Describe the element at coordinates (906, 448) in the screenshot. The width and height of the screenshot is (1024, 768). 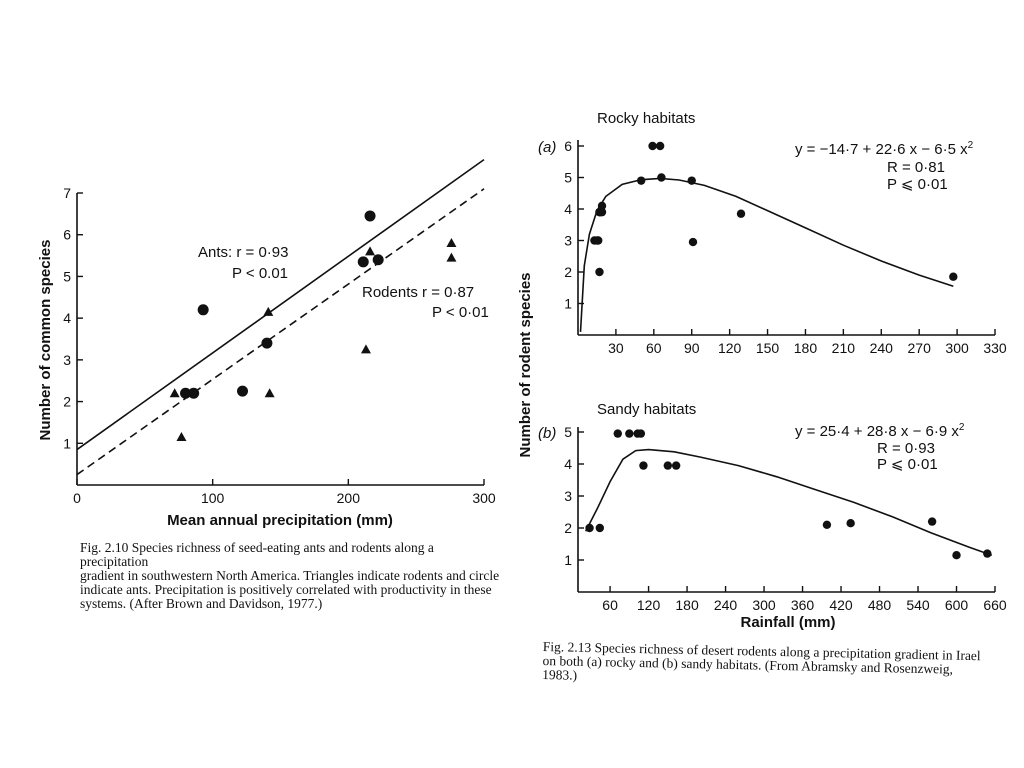
I see `r-annotation: R = 0·93` at that location.